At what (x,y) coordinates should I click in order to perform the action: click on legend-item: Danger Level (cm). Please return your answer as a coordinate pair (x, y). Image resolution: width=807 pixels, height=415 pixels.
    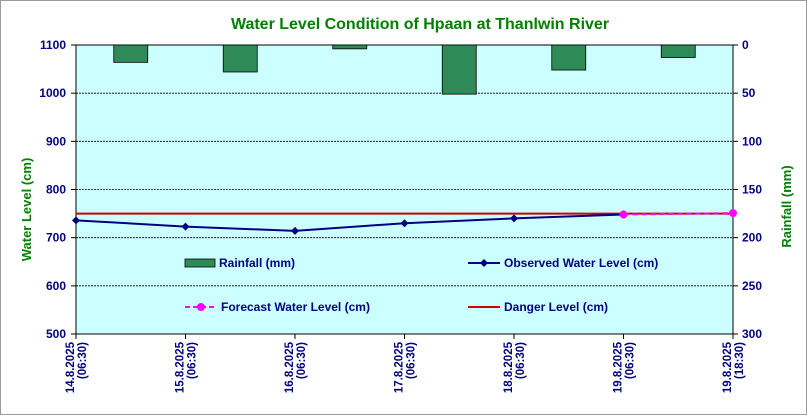
    Looking at the image, I should click on (538, 307).